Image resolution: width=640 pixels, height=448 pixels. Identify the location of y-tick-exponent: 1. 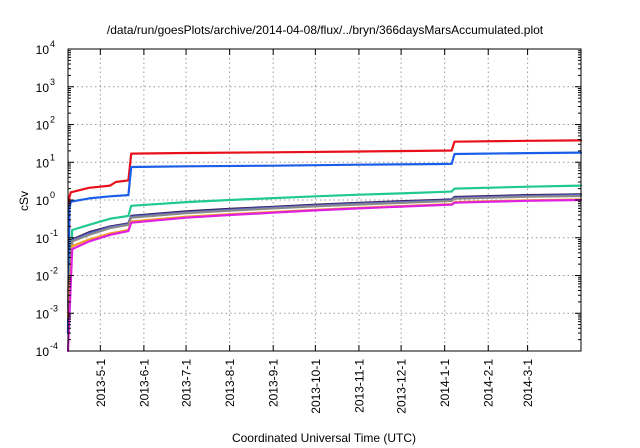
(52, 157).